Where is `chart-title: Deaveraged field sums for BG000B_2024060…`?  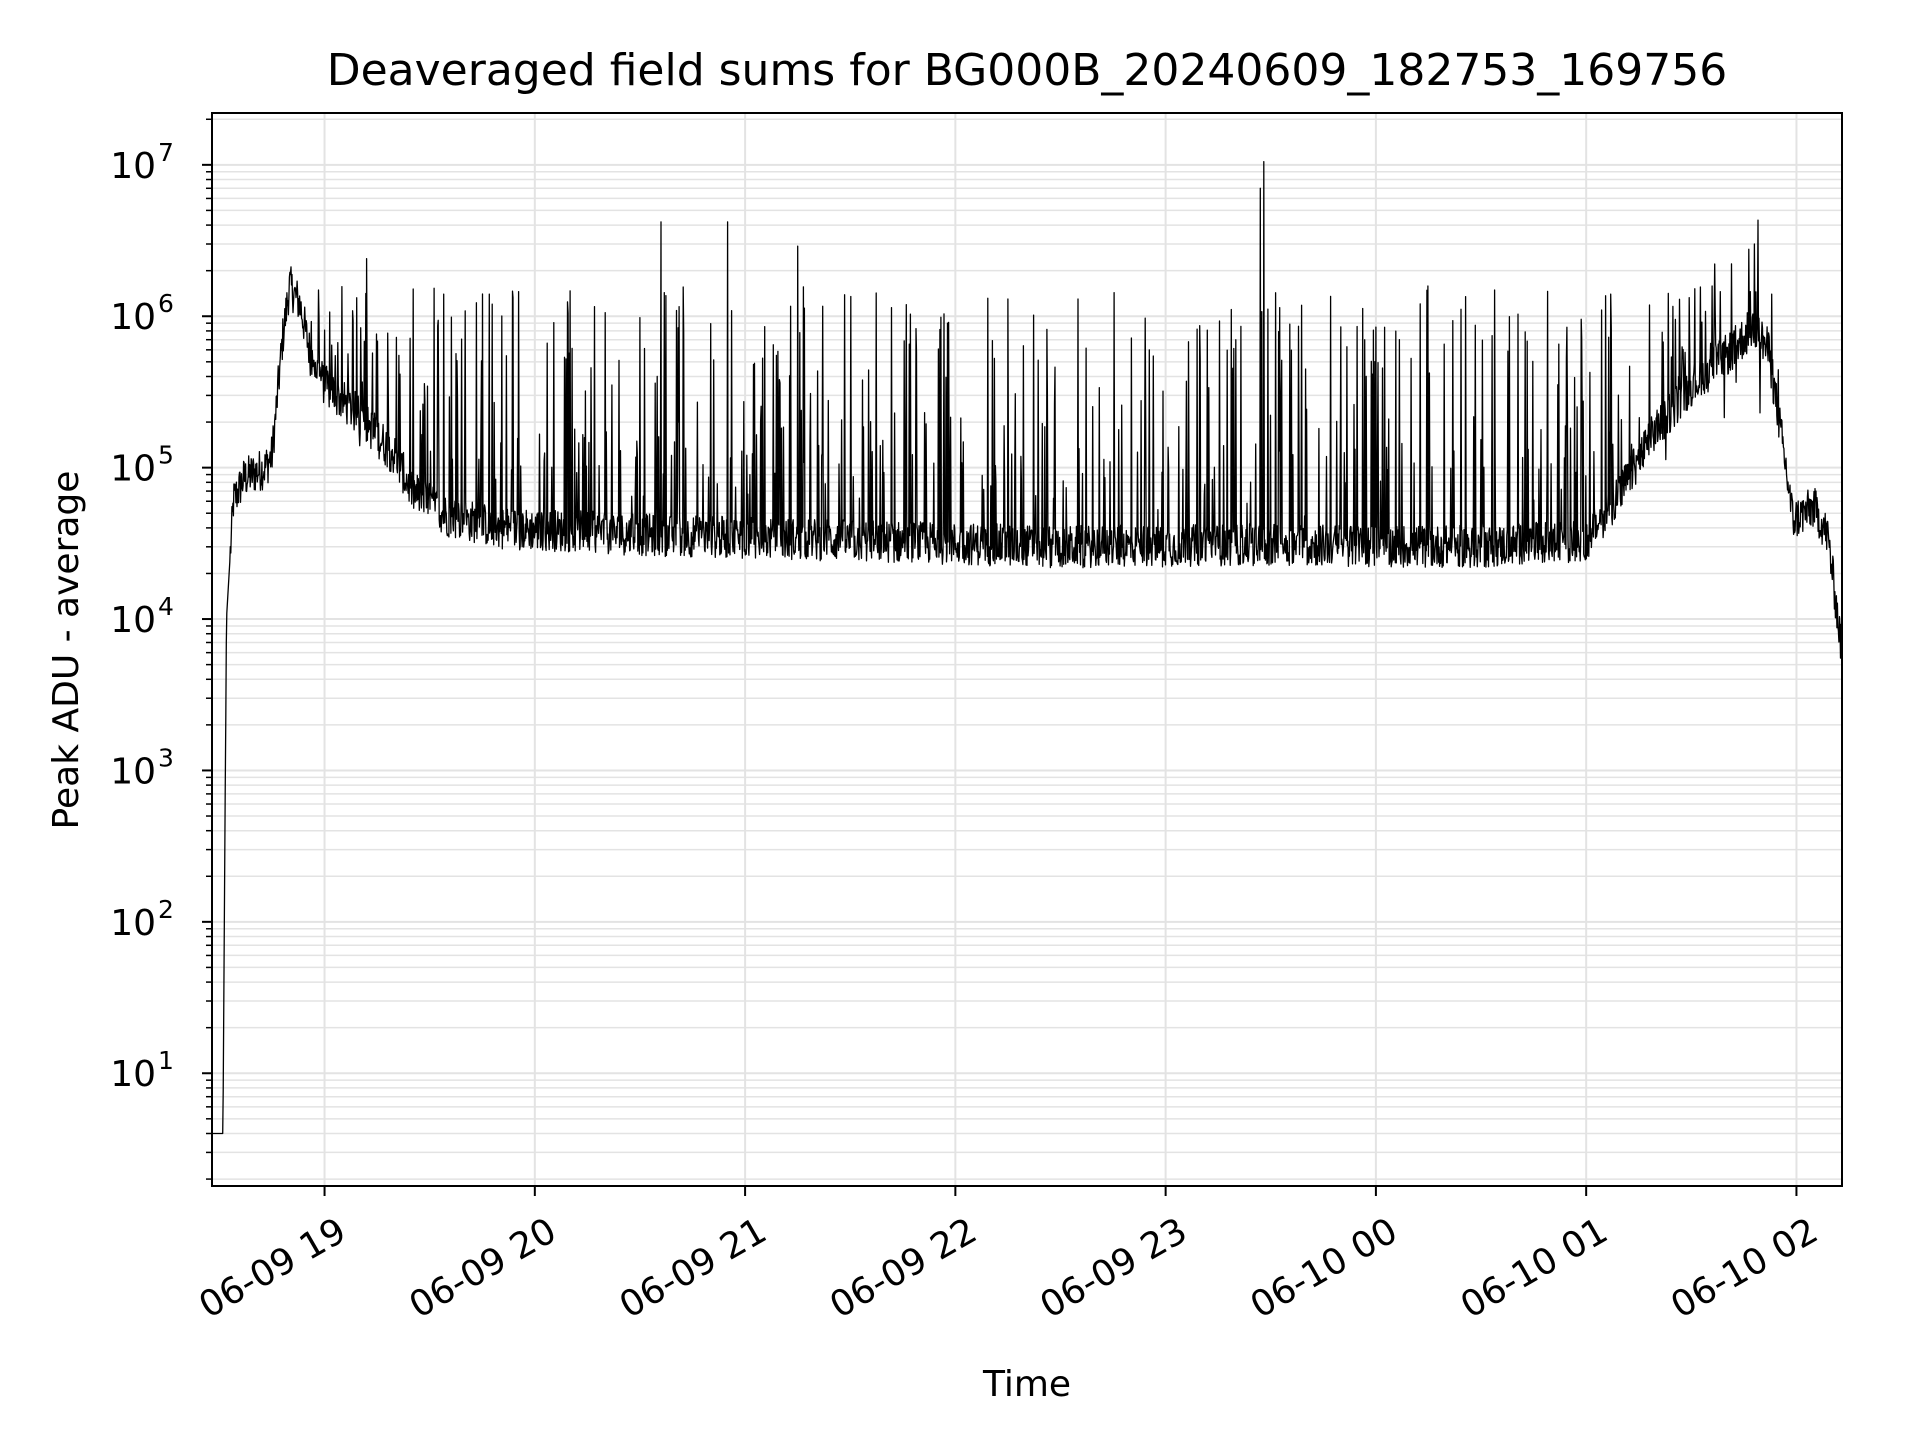 chart-title: Deaveraged field sums for BG000B_2024060… is located at coordinates (1027, 70).